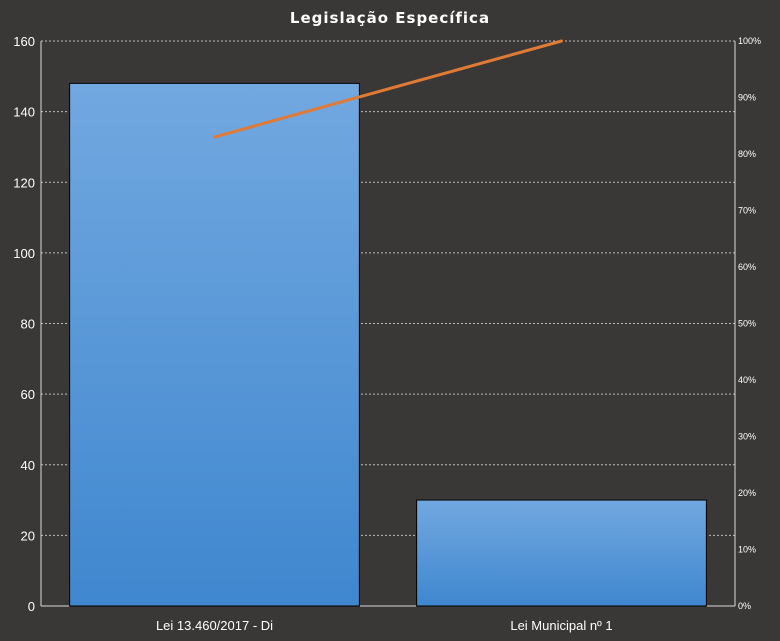 The height and width of the screenshot is (641, 780). Describe the element at coordinates (749, 41) in the screenshot. I see `y2-tick-label: 100%` at that location.